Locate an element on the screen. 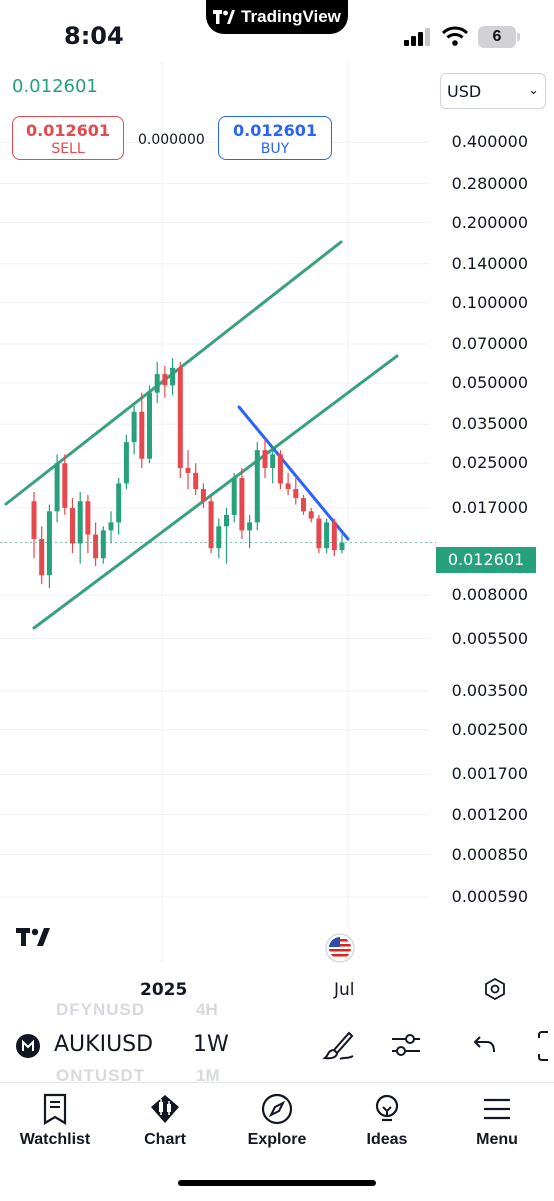 Image resolution: width=554 pixels, height=1201 pixels. symbol-picker-ghost-below: ONTUSDT is located at coordinates (101, 1075).